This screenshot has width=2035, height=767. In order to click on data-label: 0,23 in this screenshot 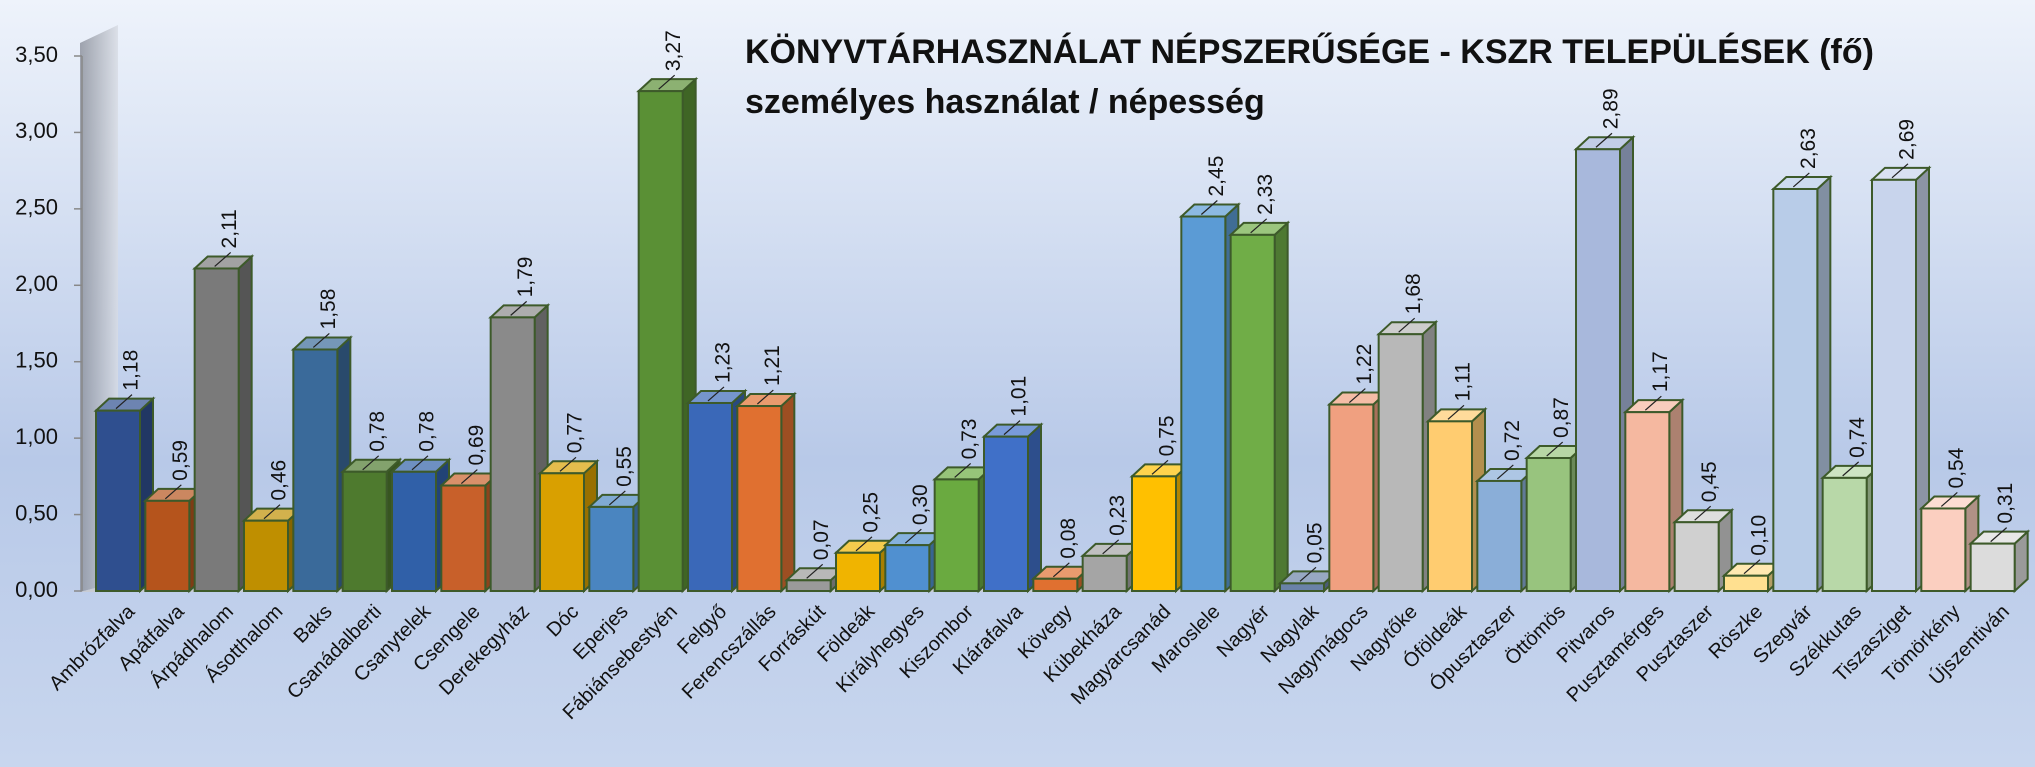, I will do `click(1117, 515)`.